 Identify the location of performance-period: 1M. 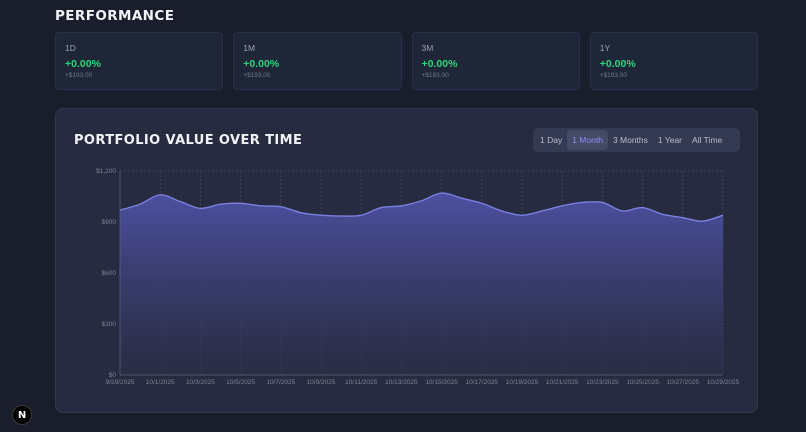
(249, 48).